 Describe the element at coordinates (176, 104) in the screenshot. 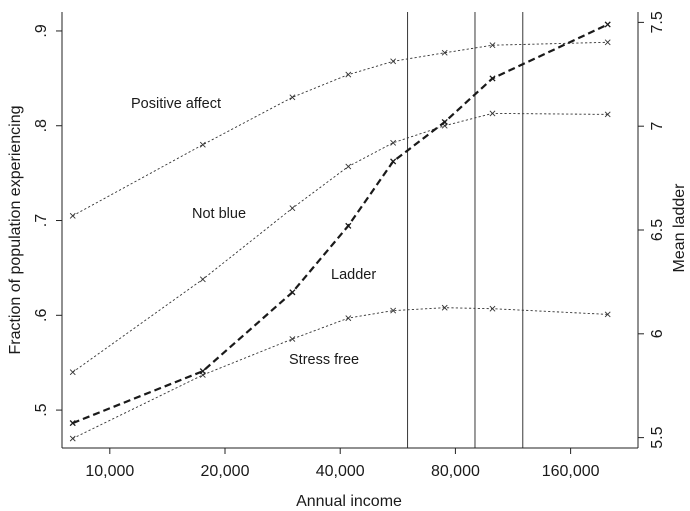

I see `series-label-positive-affect: Positive affect` at that location.